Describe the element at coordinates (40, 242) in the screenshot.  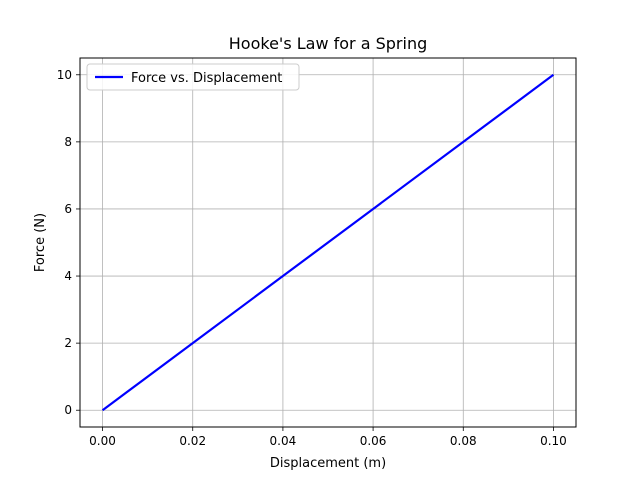
I see `y-axis-label: Force (N)` at that location.